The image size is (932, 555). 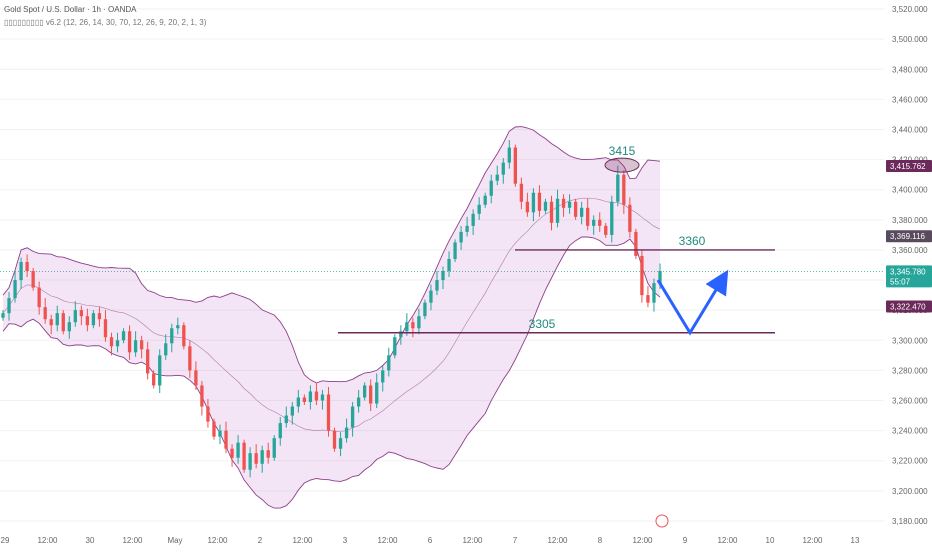 What do you see at coordinates (622, 165) in the screenshot?
I see `peak-marker` at bounding box center [622, 165].